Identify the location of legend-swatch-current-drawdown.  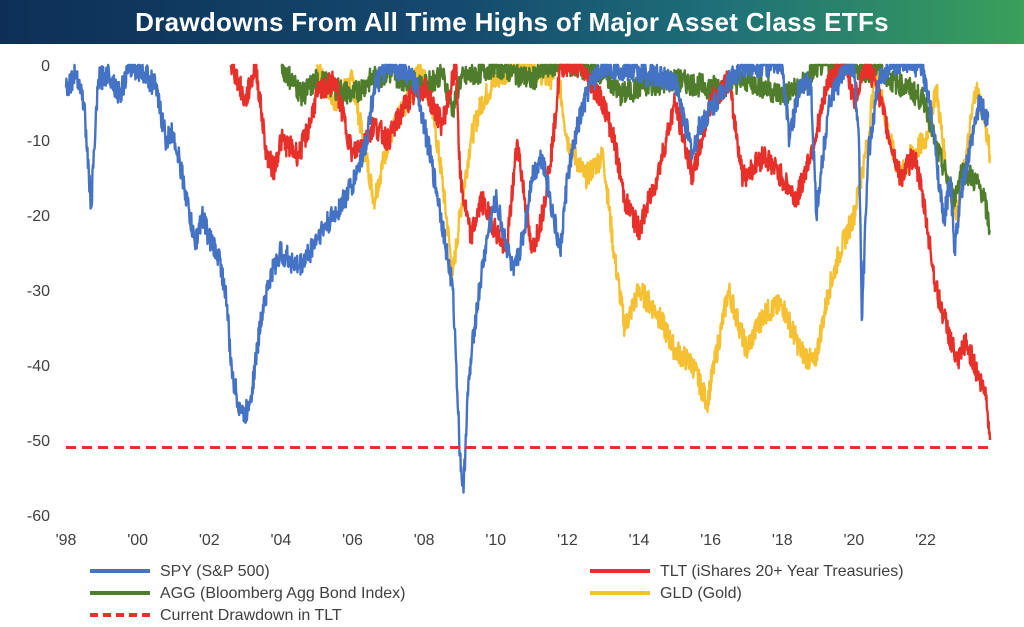
(120, 614).